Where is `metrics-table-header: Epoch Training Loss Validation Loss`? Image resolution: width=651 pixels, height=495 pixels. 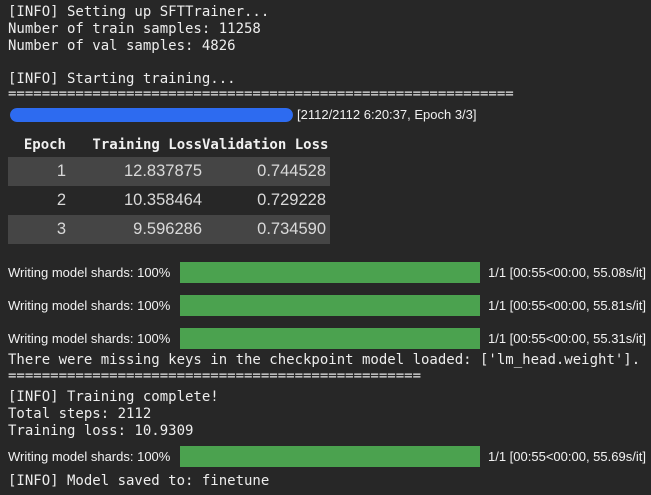 metrics-table-header: Epoch Training Loss Validation Loss is located at coordinates (169, 144).